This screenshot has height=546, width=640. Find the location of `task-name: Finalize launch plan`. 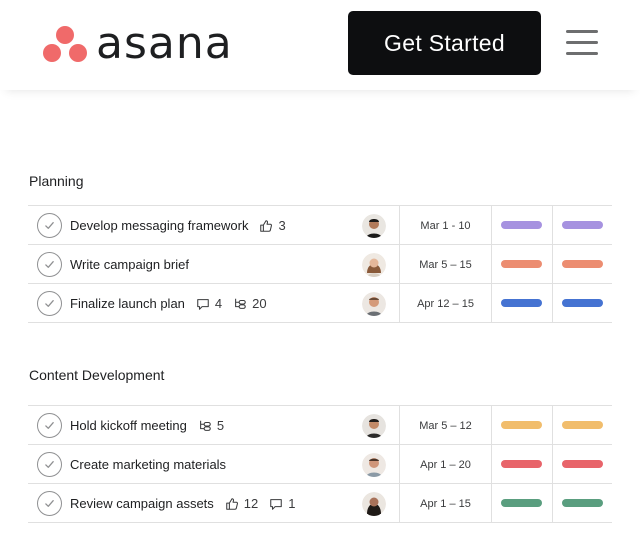

task-name: Finalize launch plan is located at coordinates (127, 303).